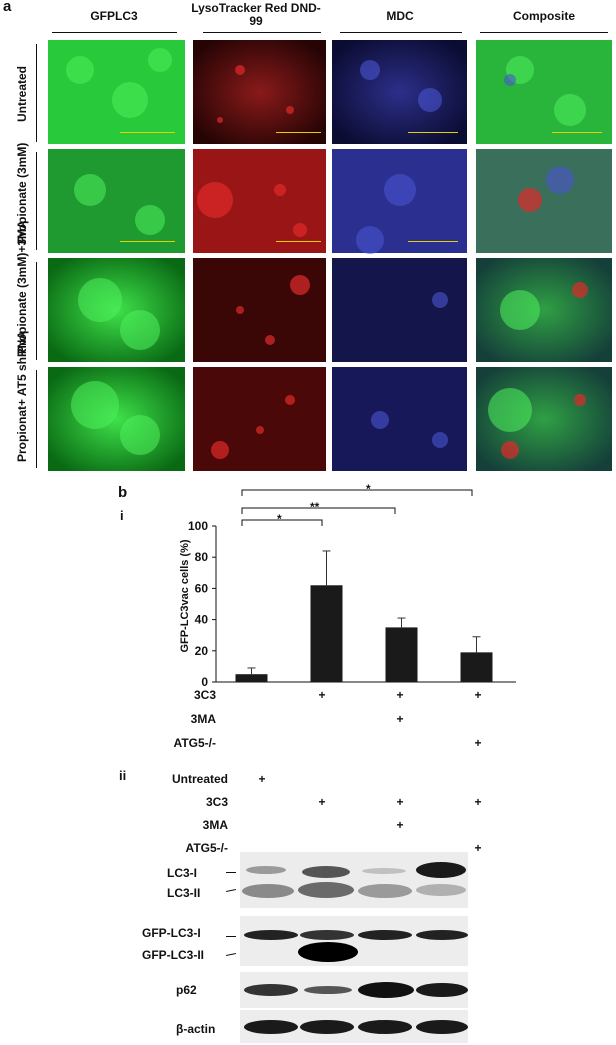 Image resolution: width=616 pixels, height=1045 pixels. Describe the element at coordinates (544, 310) in the screenshot. I see `tile-propionate-3ma-composite` at that location.